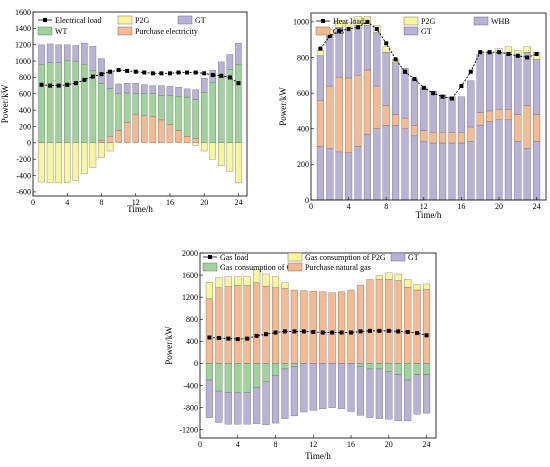 Image resolution: width=550 pixels, height=467 pixels. What do you see at coordinates (166, 31) in the screenshot?
I see `legend-label: Purchase electricity` at bounding box center [166, 31].